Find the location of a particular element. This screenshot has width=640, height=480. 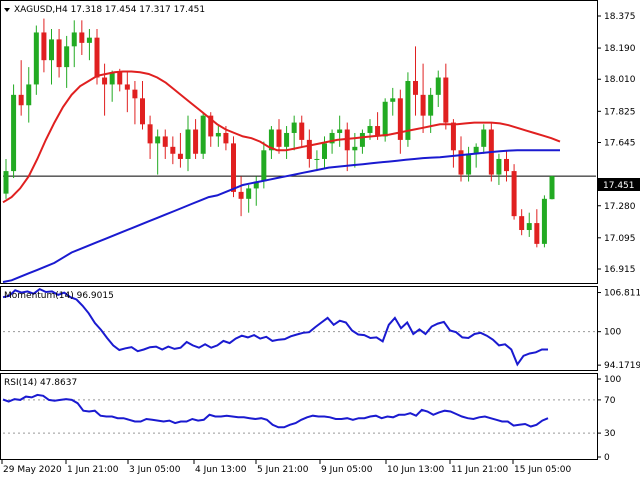

rsi-title: RSI(14) 47.8637 is located at coordinates (40, 383).